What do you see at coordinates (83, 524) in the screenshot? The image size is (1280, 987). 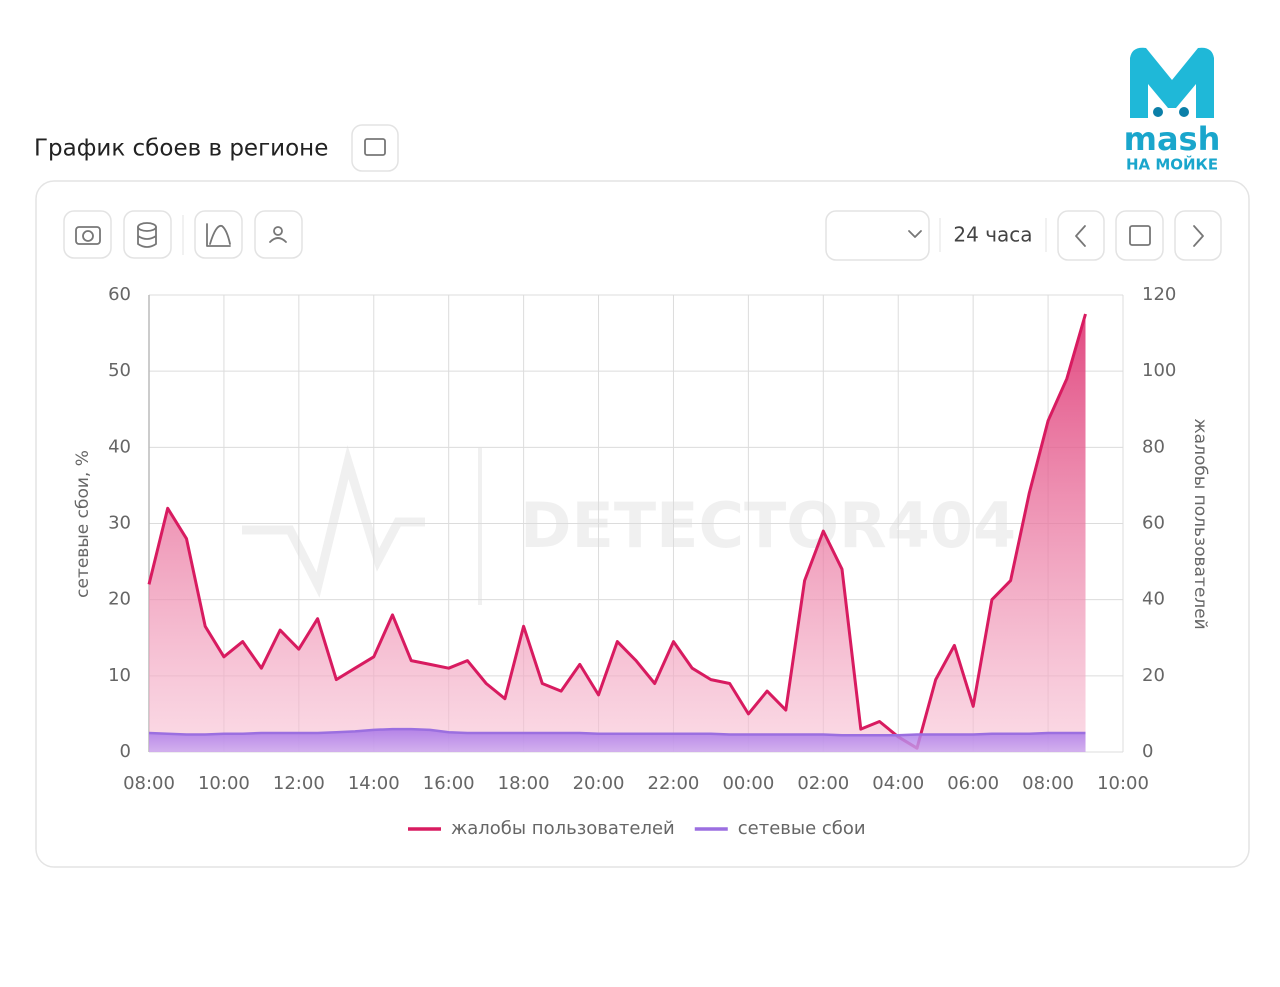 I see `y-axis-label: сетевые сбои, %` at bounding box center [83, 524].